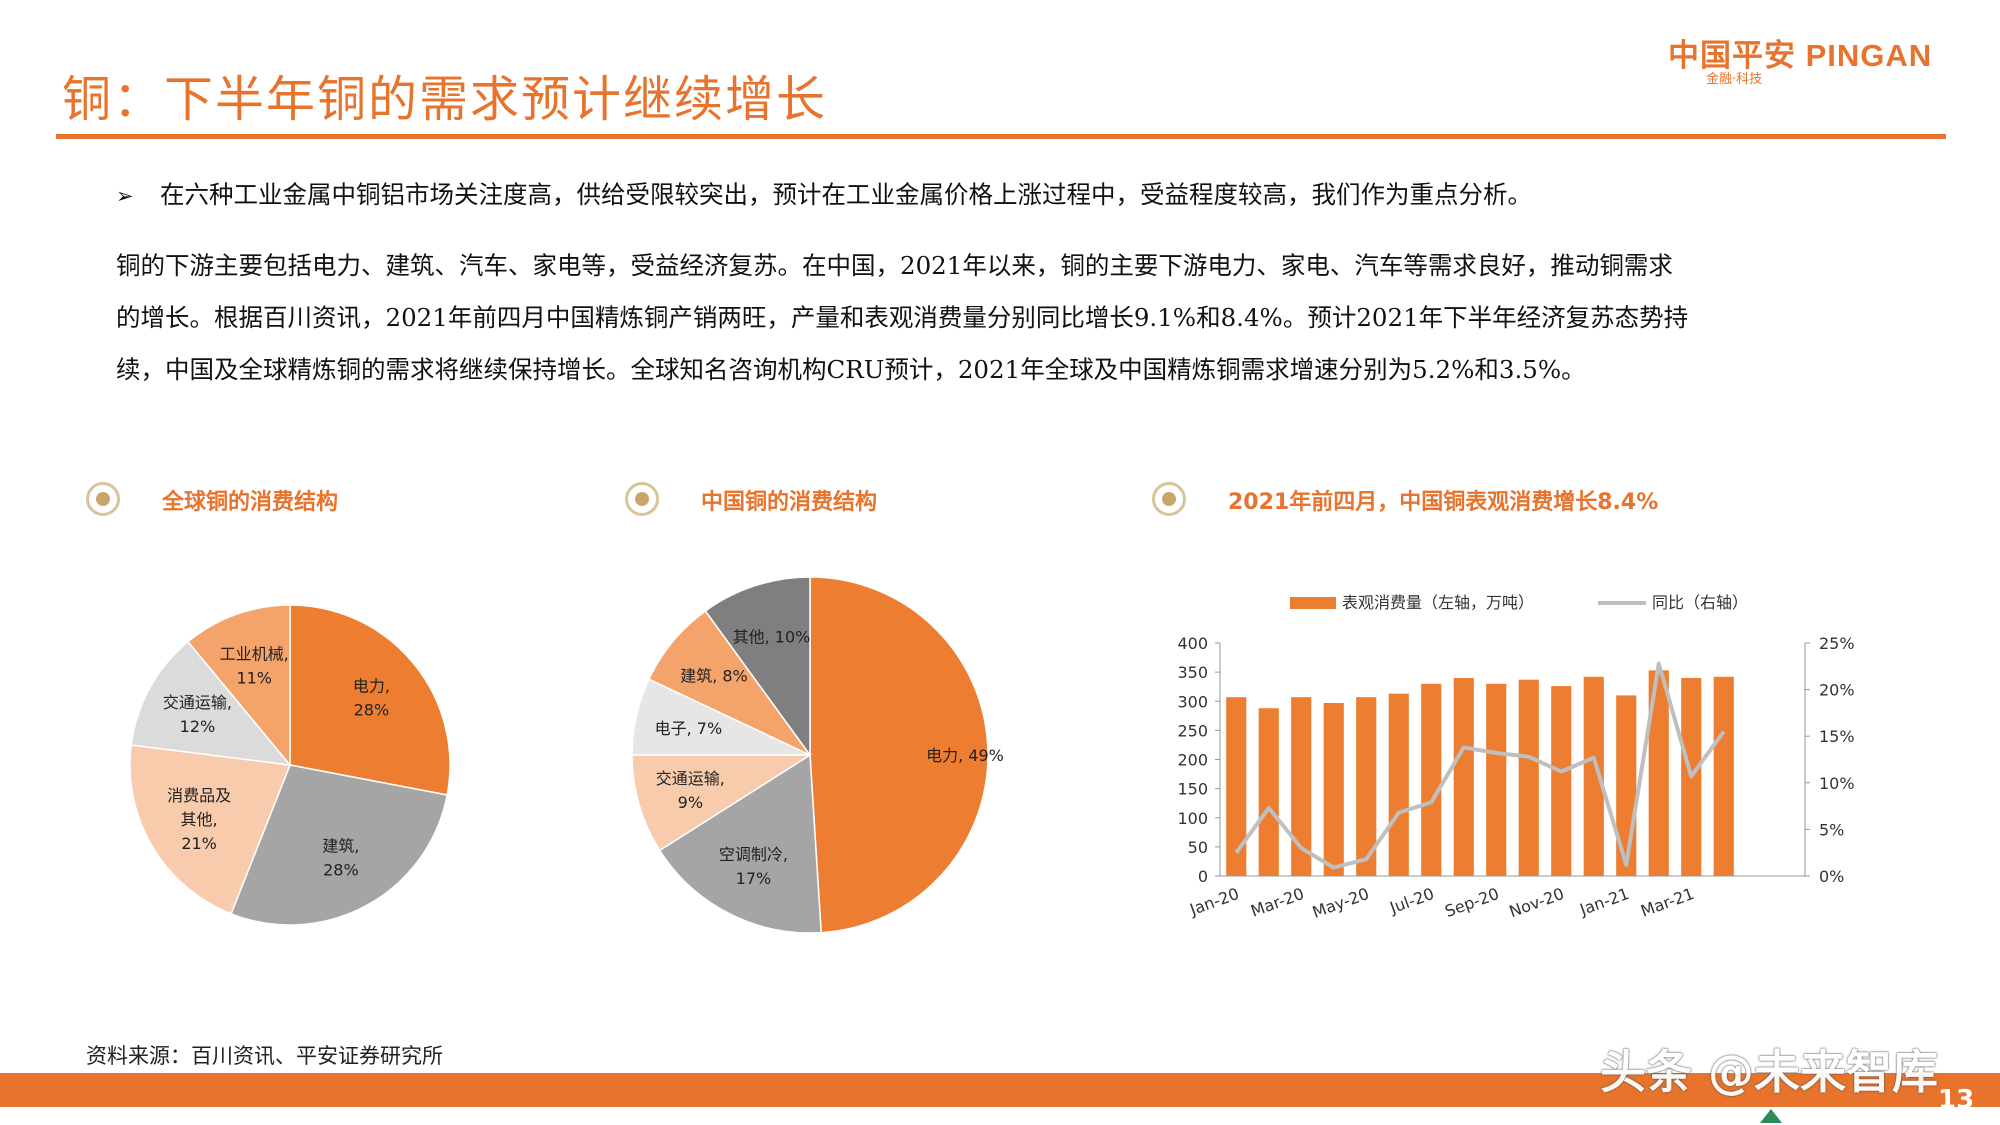  What do you see at coordinates (1192, 701) in the screenshot?
I see `y-left-tick-label: 300` at bounding box center [1192, 701].